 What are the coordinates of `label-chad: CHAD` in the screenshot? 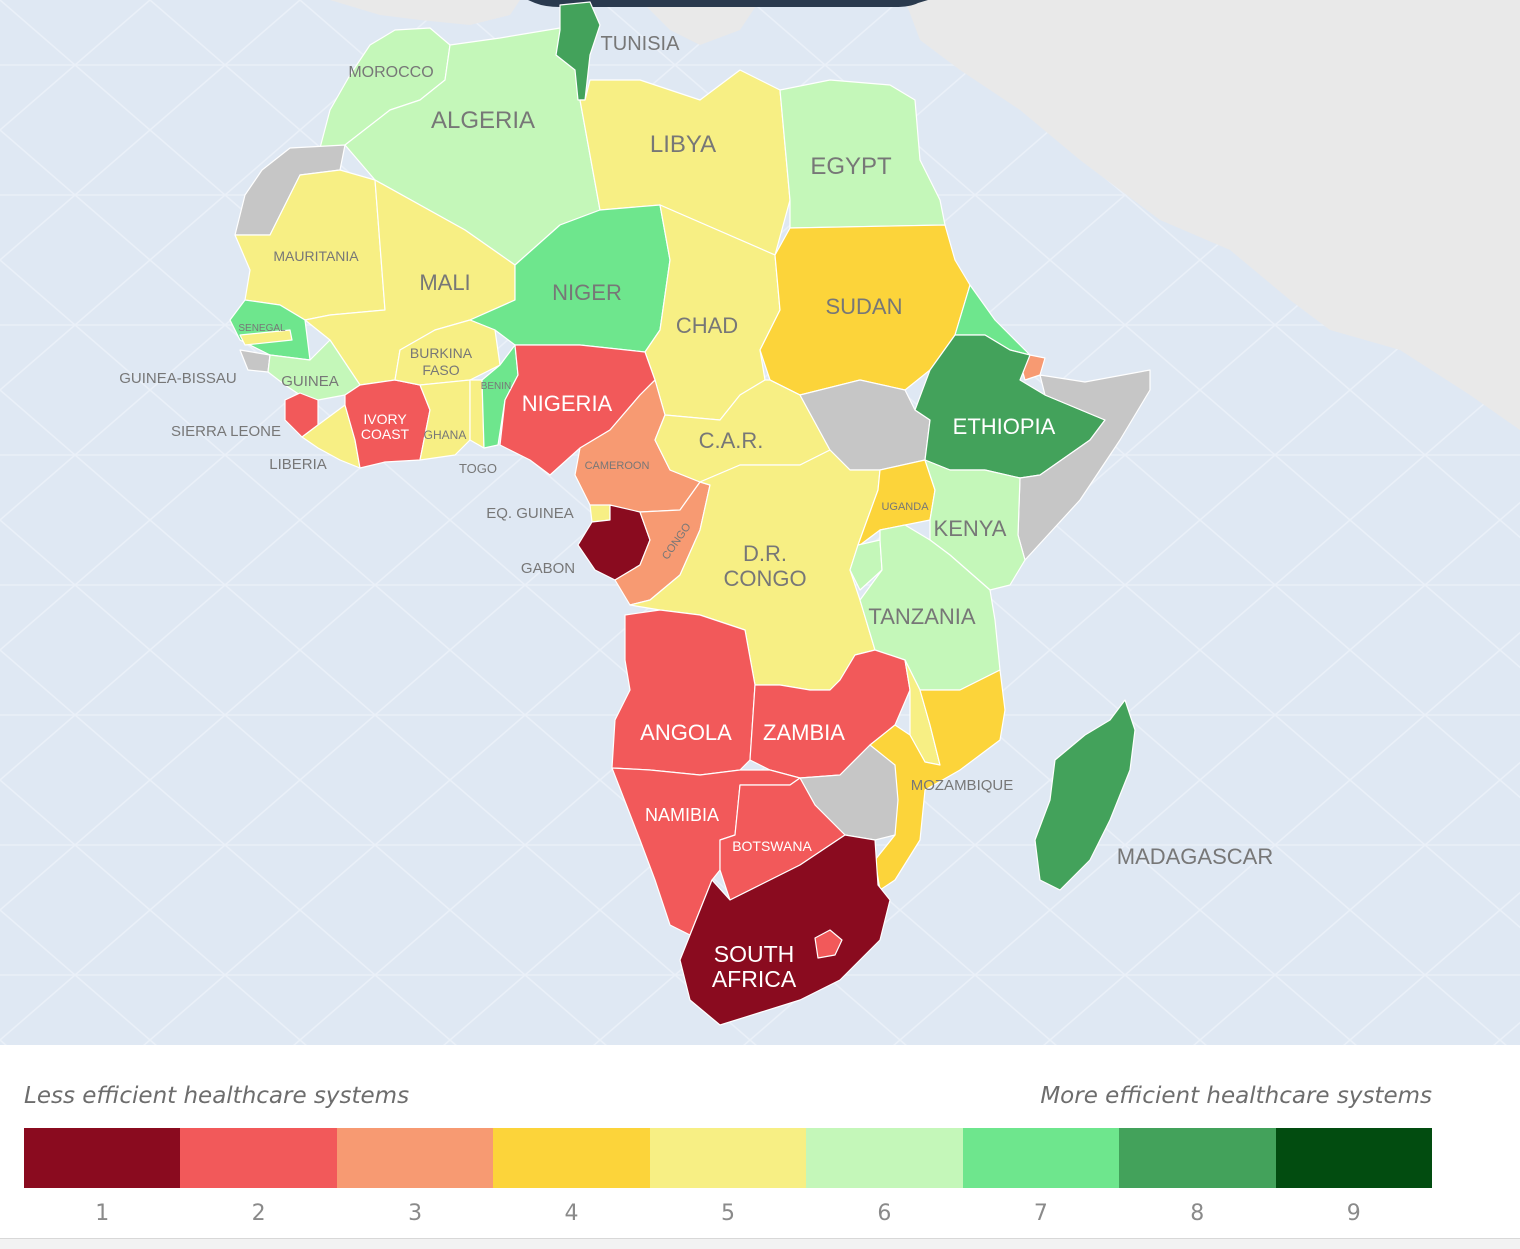 It's located at (707, 325).